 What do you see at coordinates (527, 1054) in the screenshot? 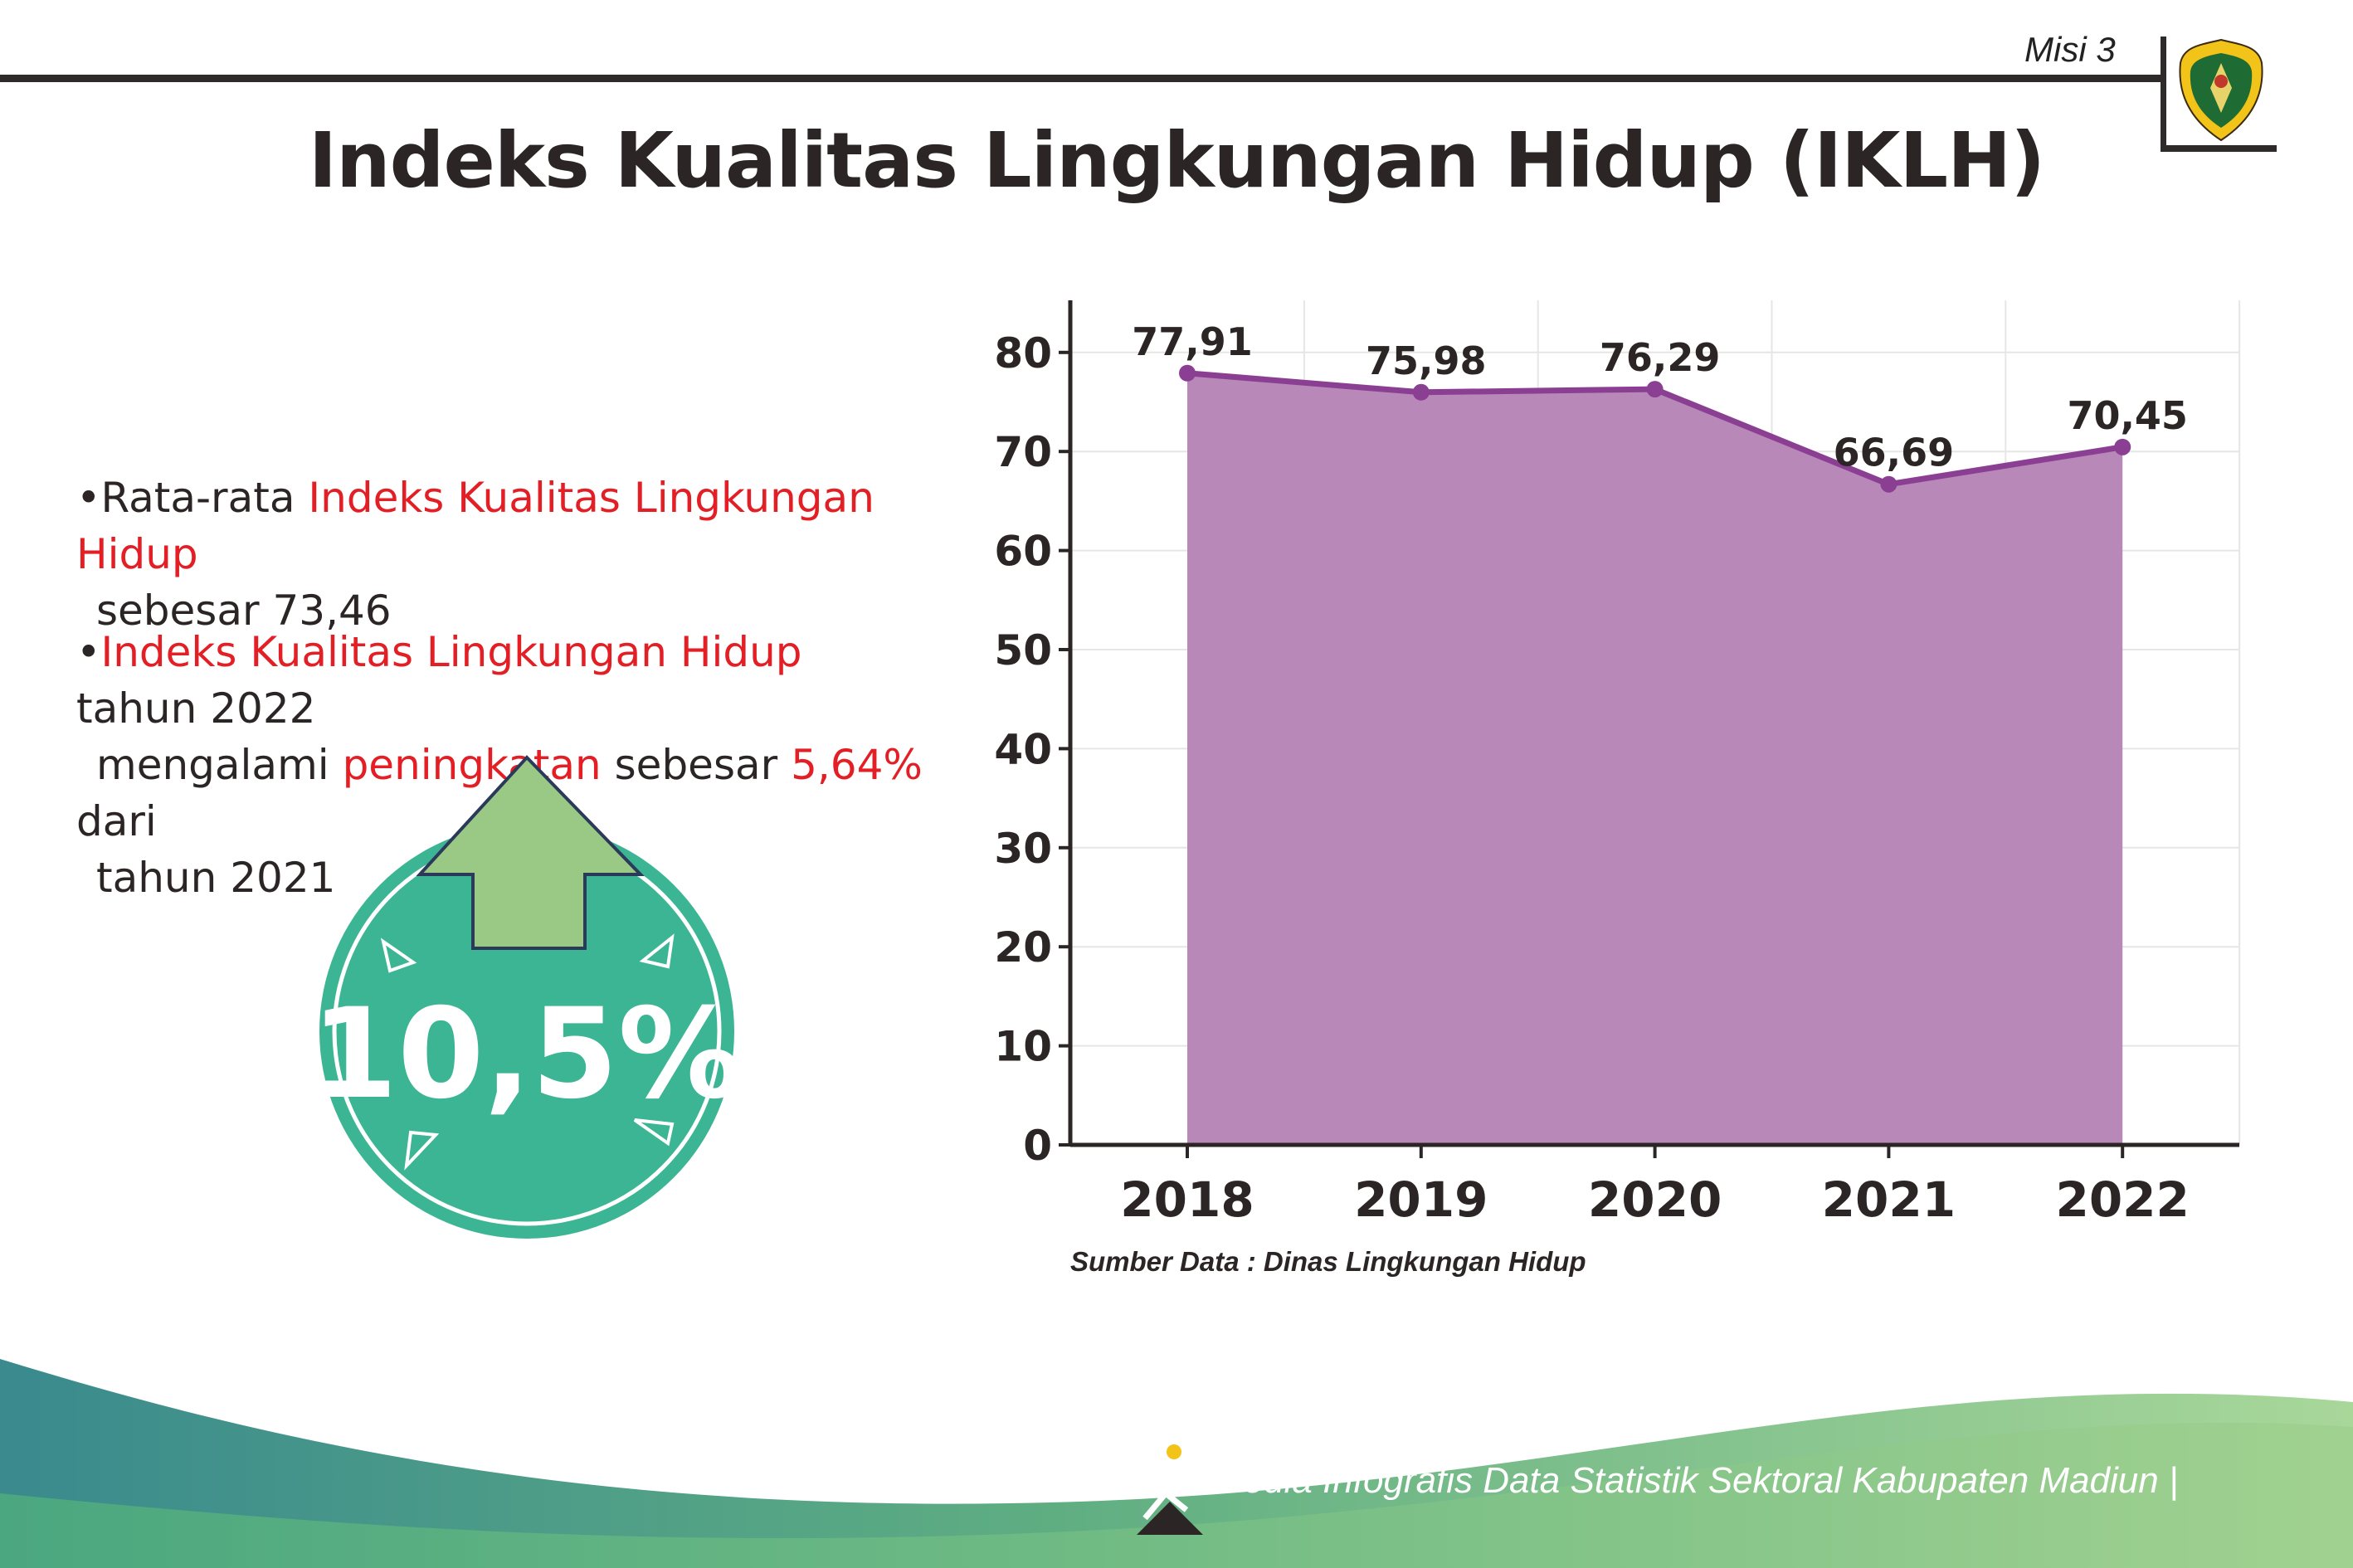
I see `badge-value: 10,5%` at bounding box center [527, 1054].